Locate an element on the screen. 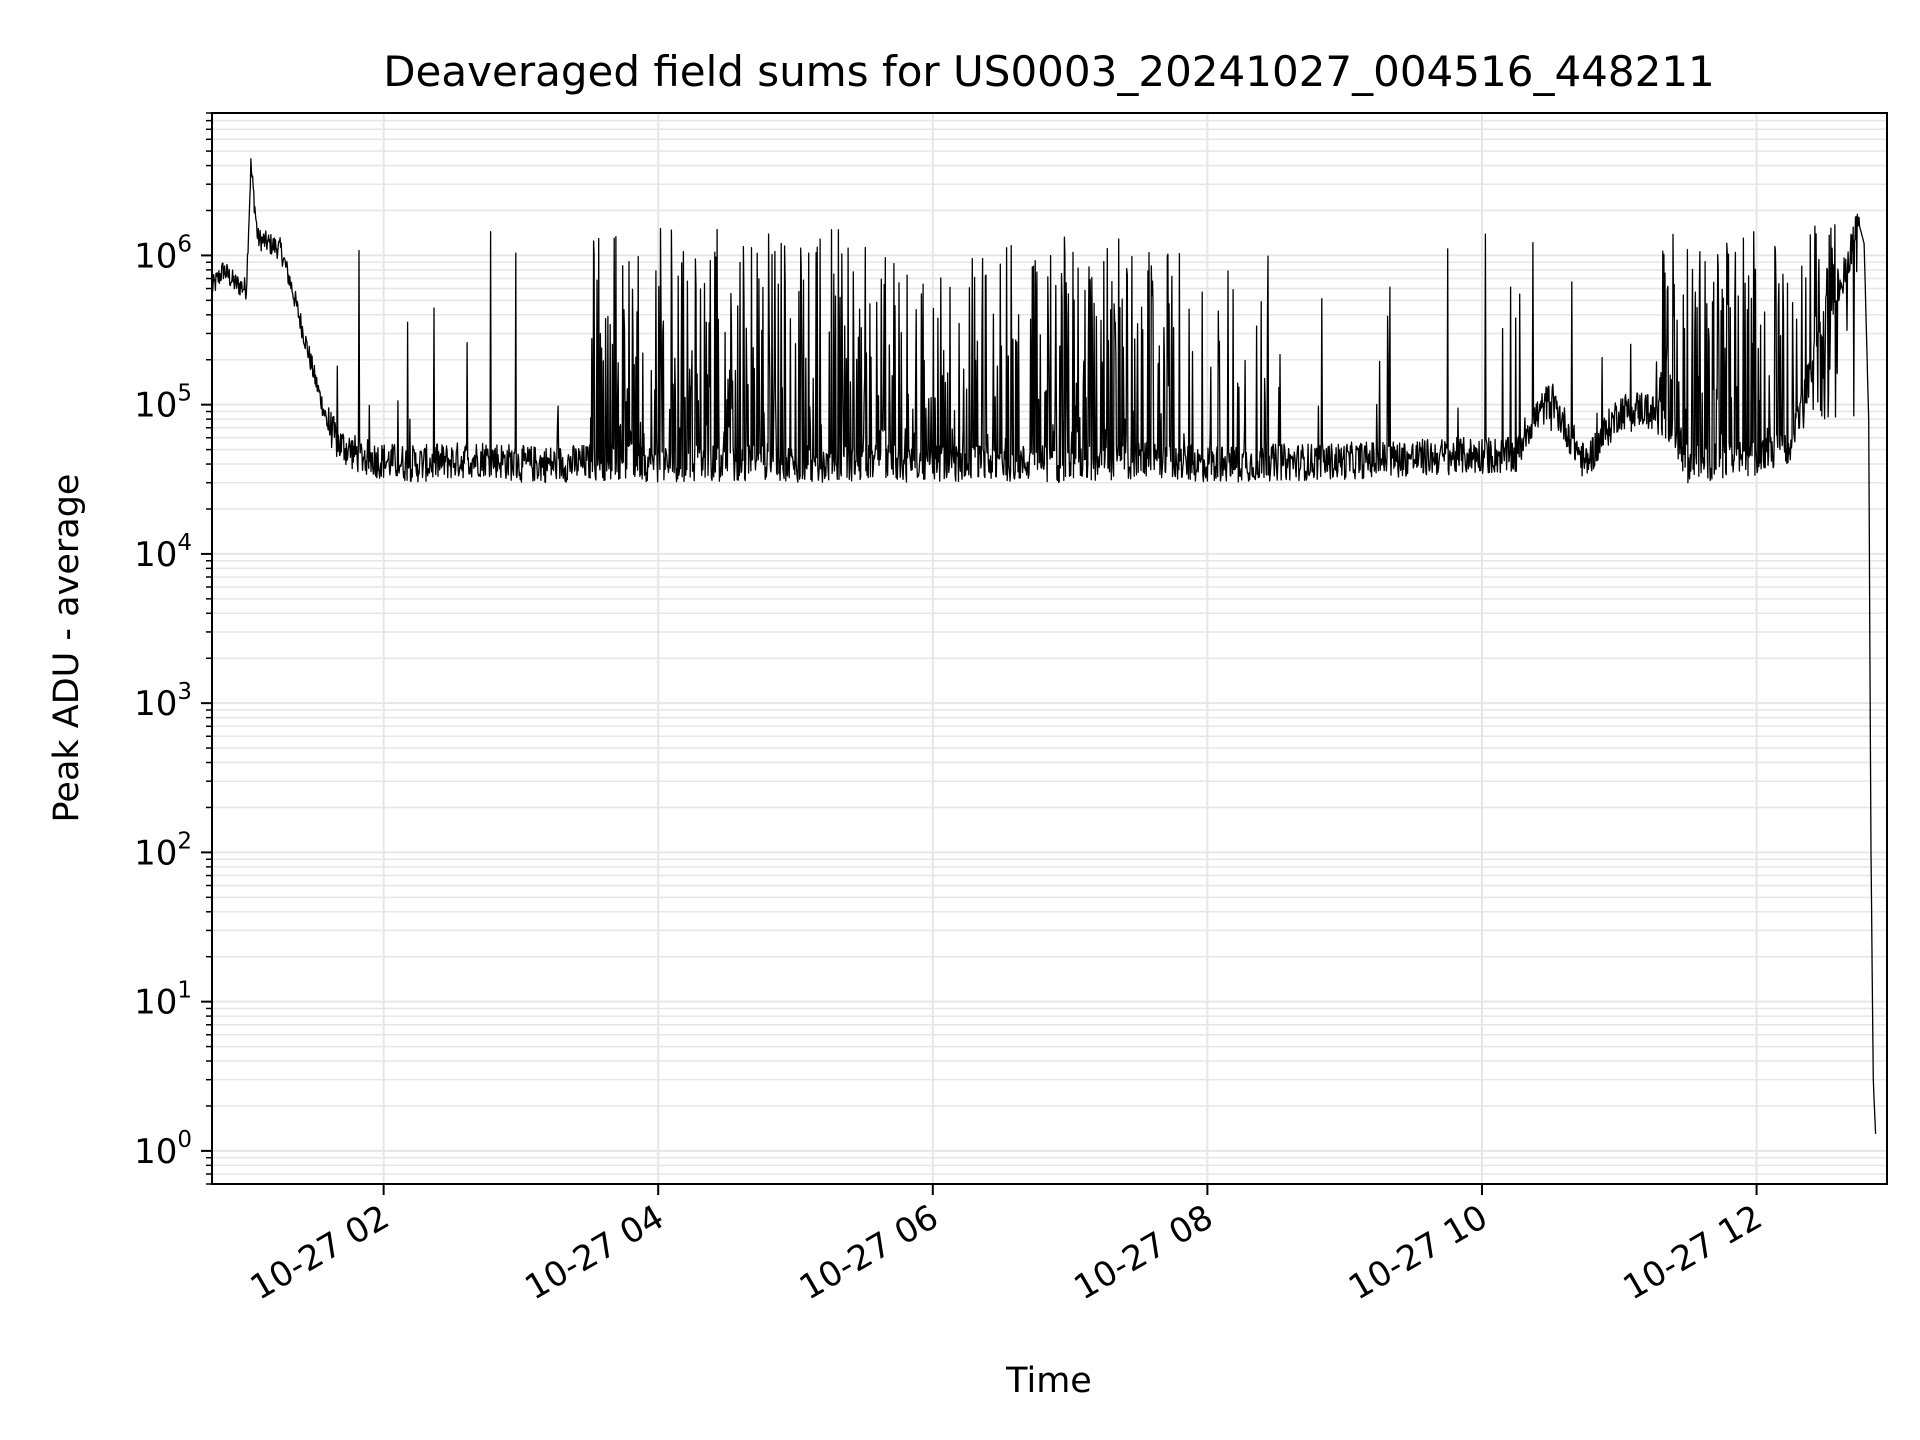 This screenshot has height=1440, width=1920. y-tick-label: 10³ is located at coordinates (163, 701).